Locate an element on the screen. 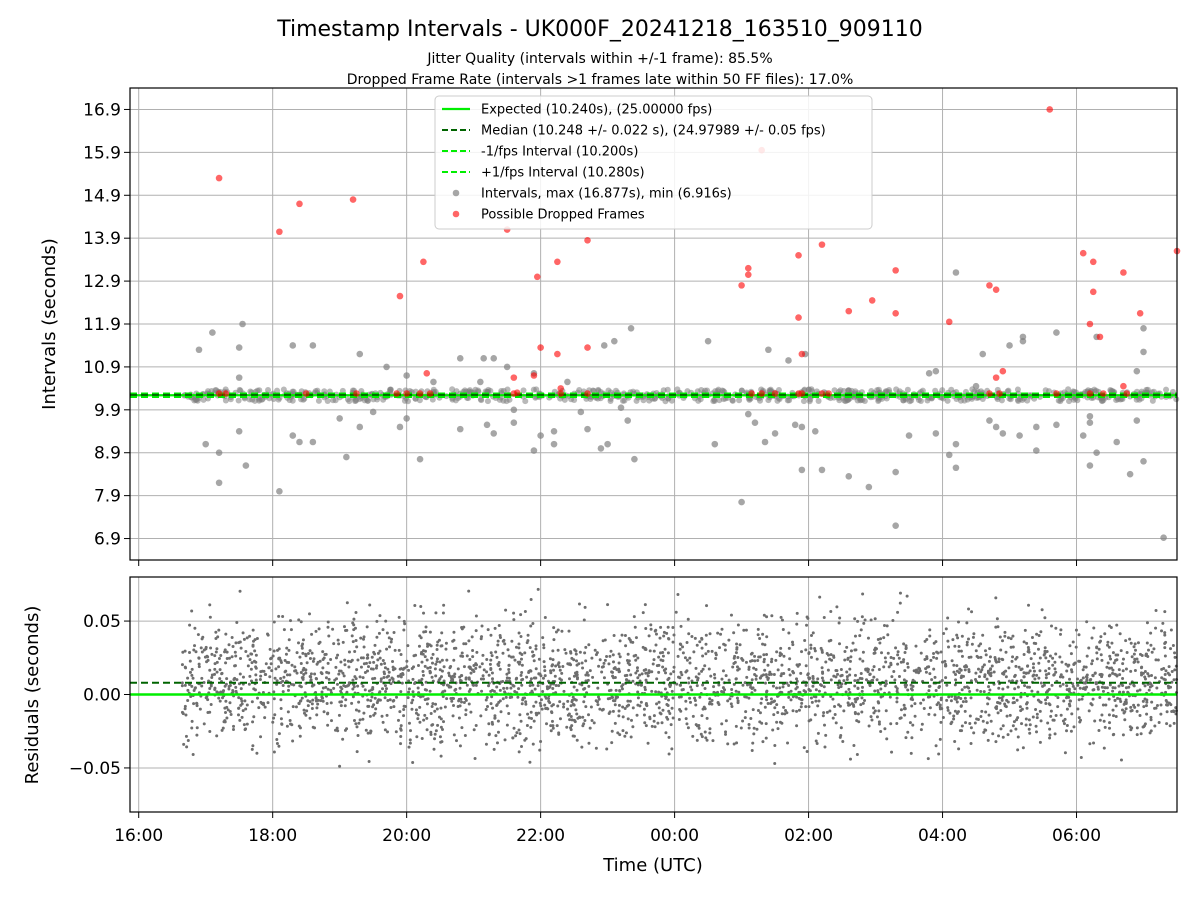  x-tick-label: 04:00 is located at coordinates (942, 836).